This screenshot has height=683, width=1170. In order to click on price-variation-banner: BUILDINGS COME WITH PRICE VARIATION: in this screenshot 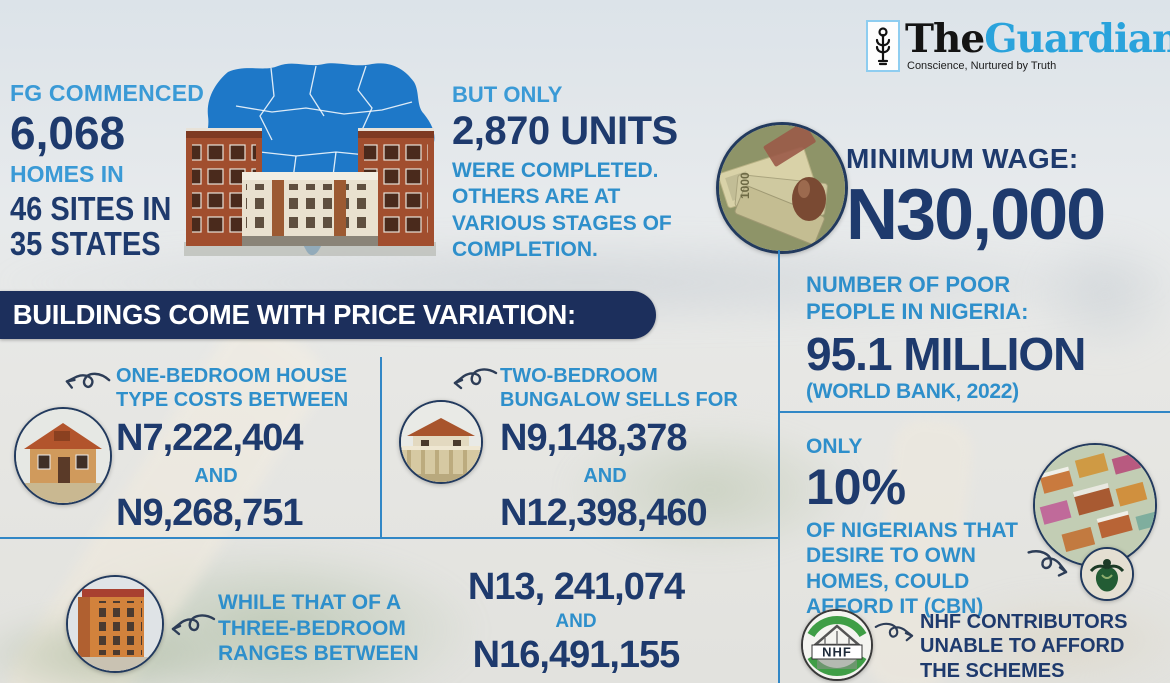, I will do `click(328, 315)`.